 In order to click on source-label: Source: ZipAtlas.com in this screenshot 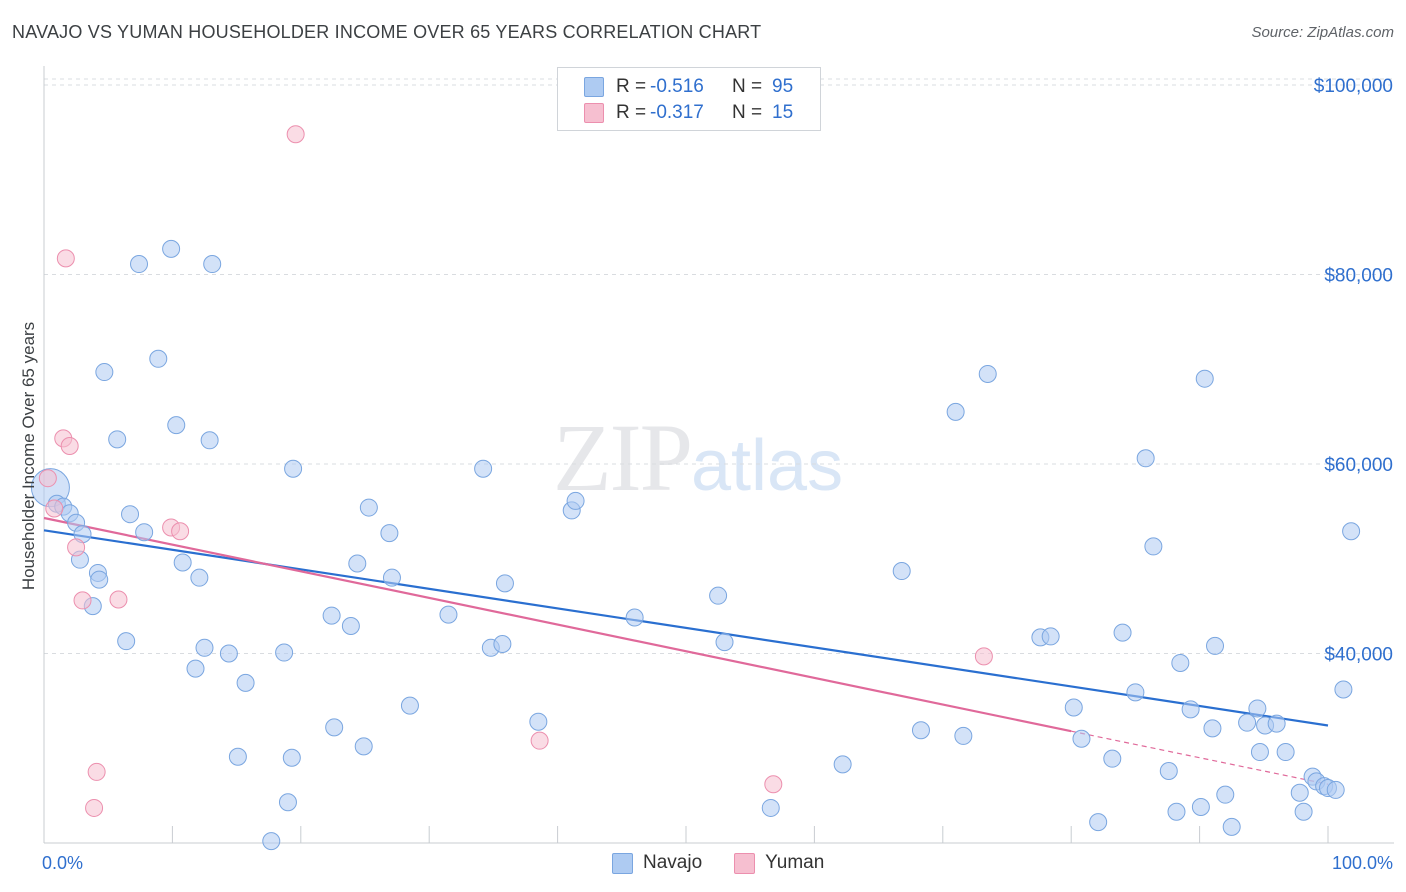, I will do `click(1322, 32)`.